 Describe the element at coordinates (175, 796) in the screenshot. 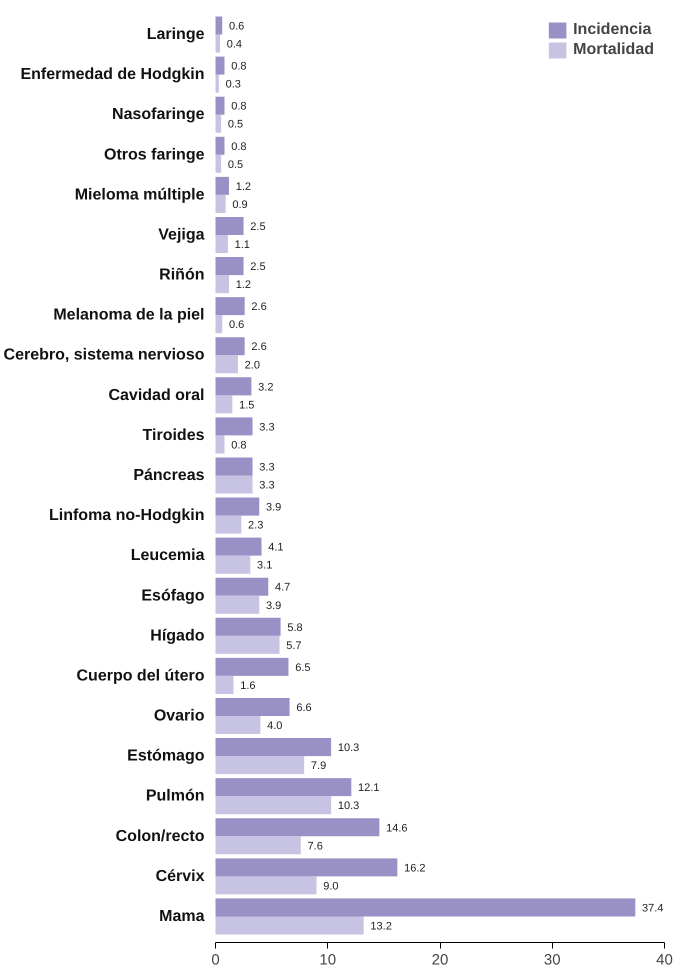

I see `y-tick-label: Pulmón` at that location.